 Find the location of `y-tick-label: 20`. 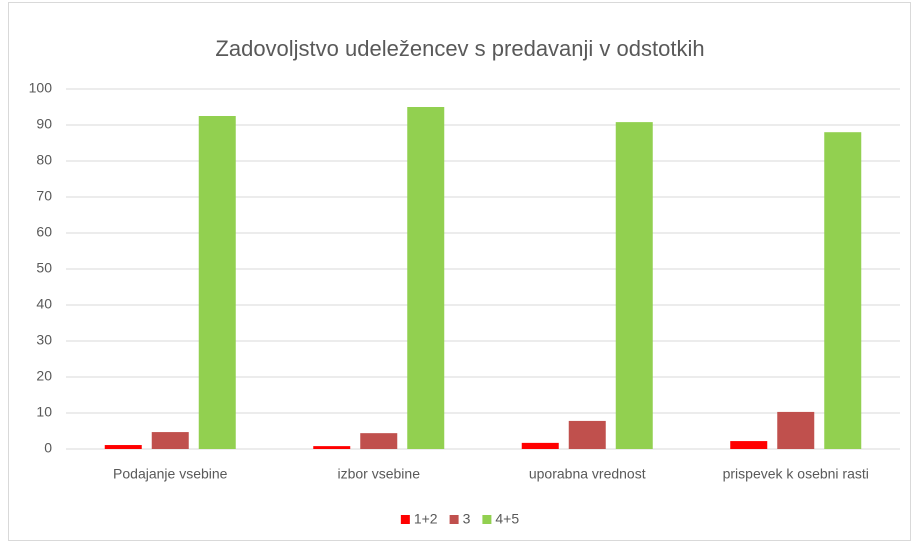

y-tick-label: 20 is located at coordinates (44, 376).